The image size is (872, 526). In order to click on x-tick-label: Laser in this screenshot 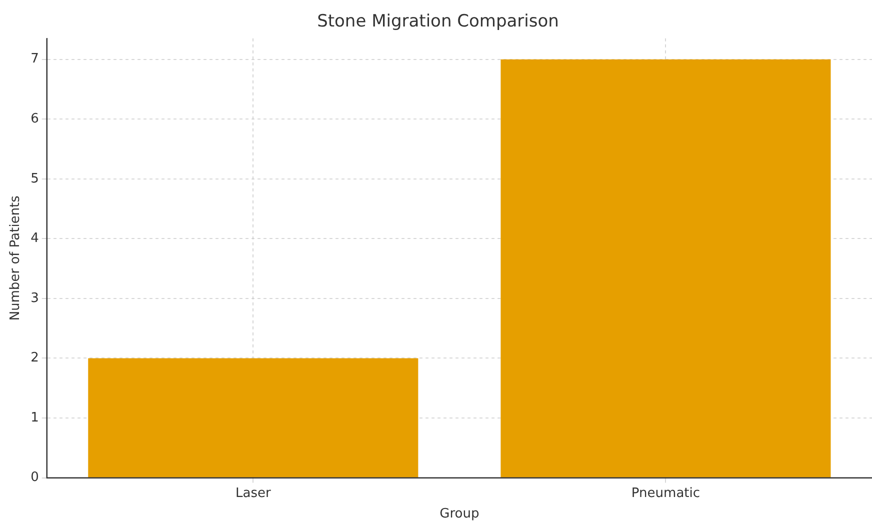, I will do `click(253, 493)`.